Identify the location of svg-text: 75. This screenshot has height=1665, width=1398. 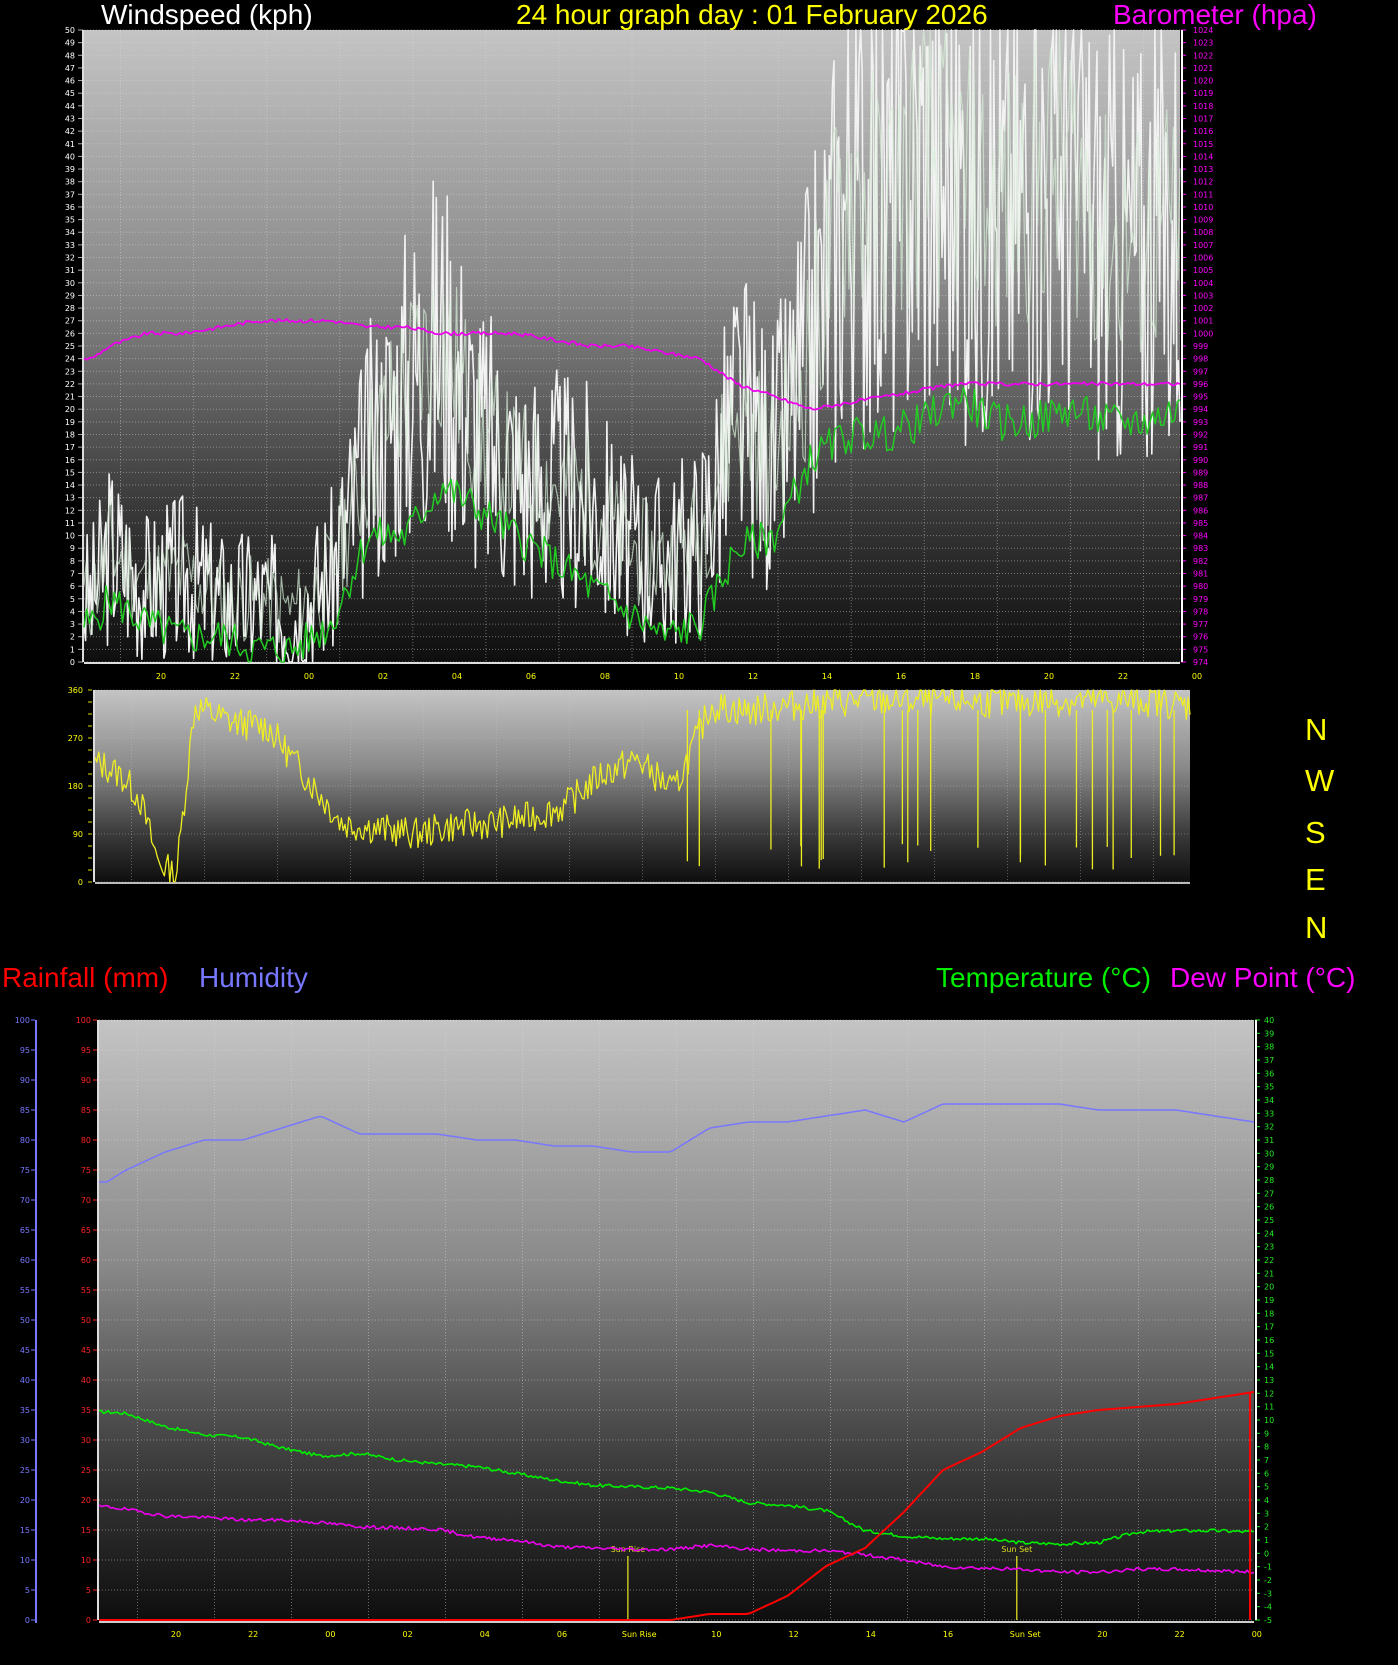
(86, 1170).